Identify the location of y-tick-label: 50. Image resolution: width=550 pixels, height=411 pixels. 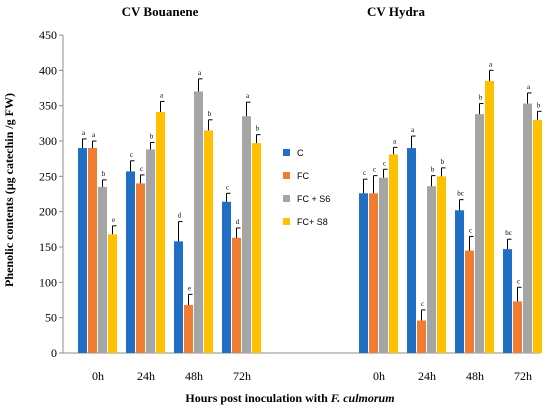
(51, 318).